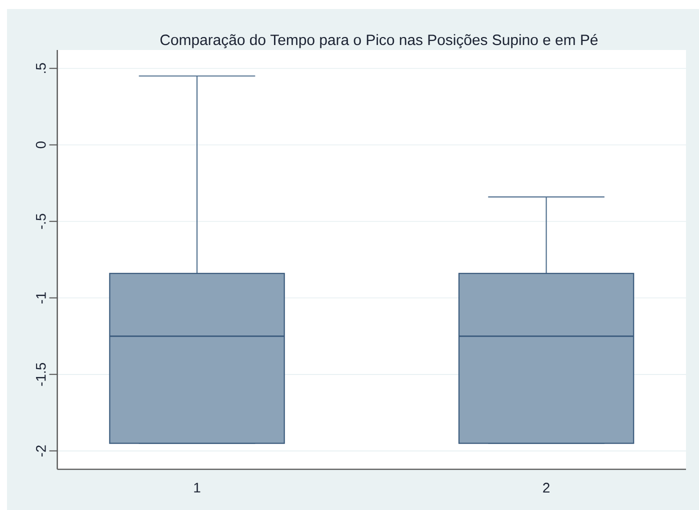 The image size is (699, 510). I want to click on y-tick-label: -.5, so click(41, 221).